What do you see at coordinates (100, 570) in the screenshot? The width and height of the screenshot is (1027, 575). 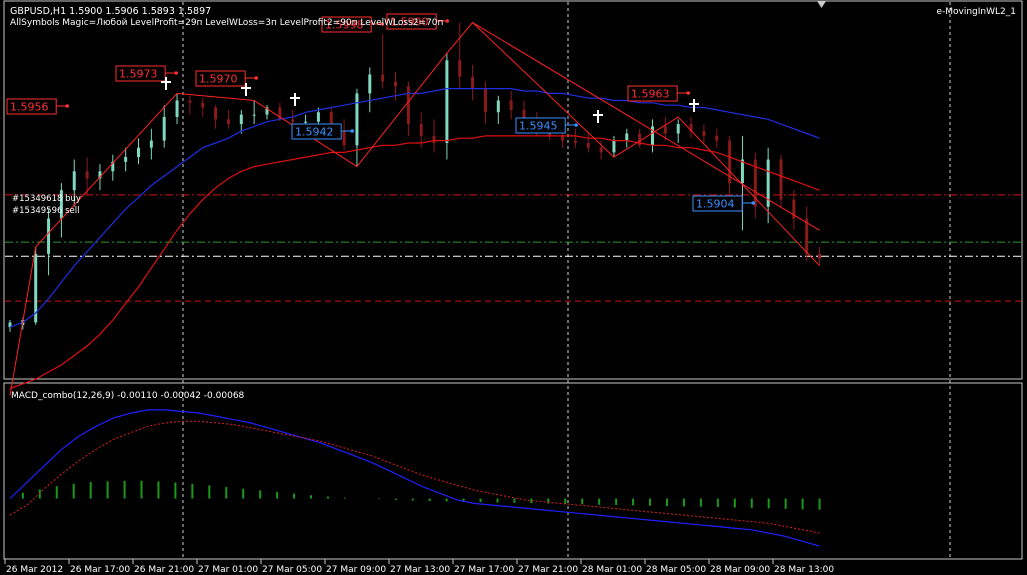 I see `time-label: 26 Mar 17:00` at bounding box center [100, 570].